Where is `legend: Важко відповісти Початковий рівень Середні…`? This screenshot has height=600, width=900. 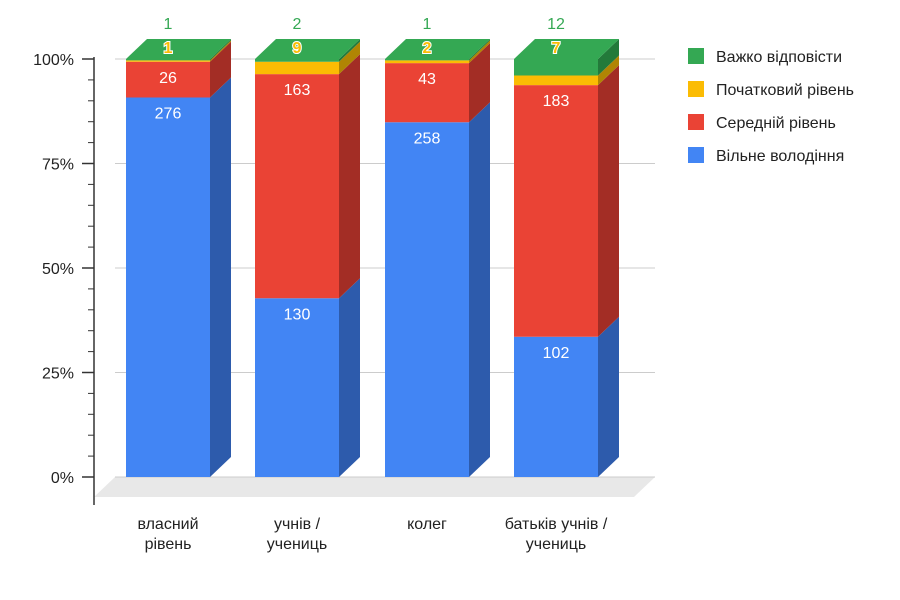
legend: Важко відповісти Початковий рівень Середні… is located at coordinates (771, 106).